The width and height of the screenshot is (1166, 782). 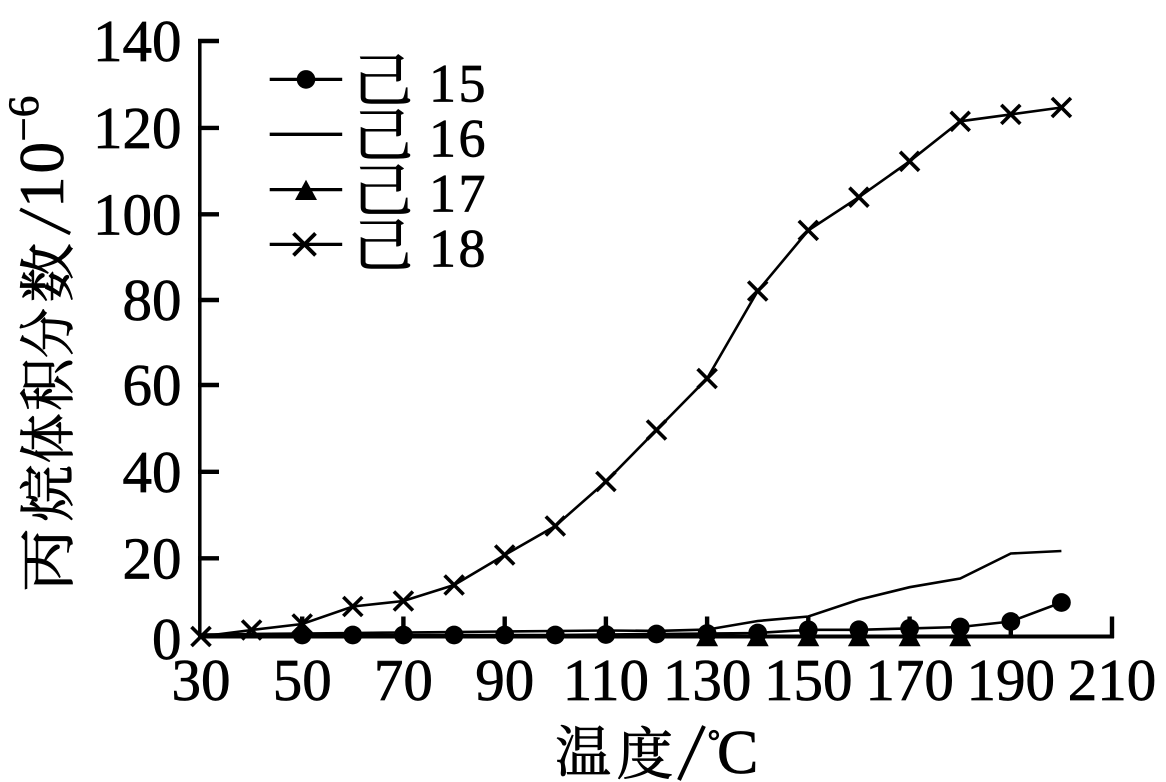 I want to click on svg-text: 0, so click(x=167, y=639).